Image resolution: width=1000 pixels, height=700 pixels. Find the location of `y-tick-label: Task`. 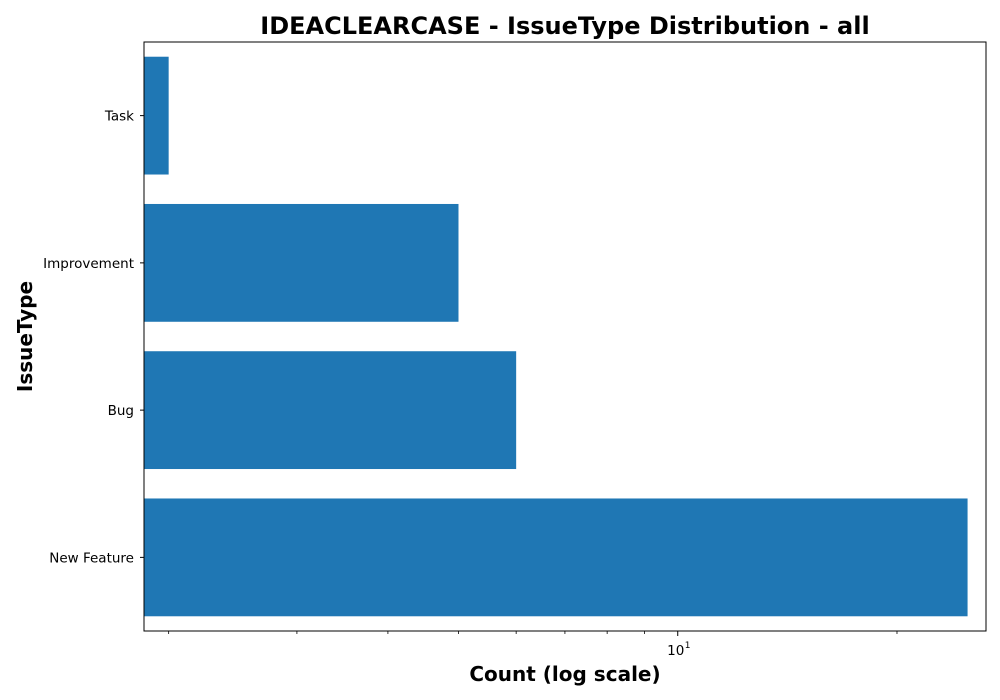

y-tick-label: Task is located at coordinates (119, 117).